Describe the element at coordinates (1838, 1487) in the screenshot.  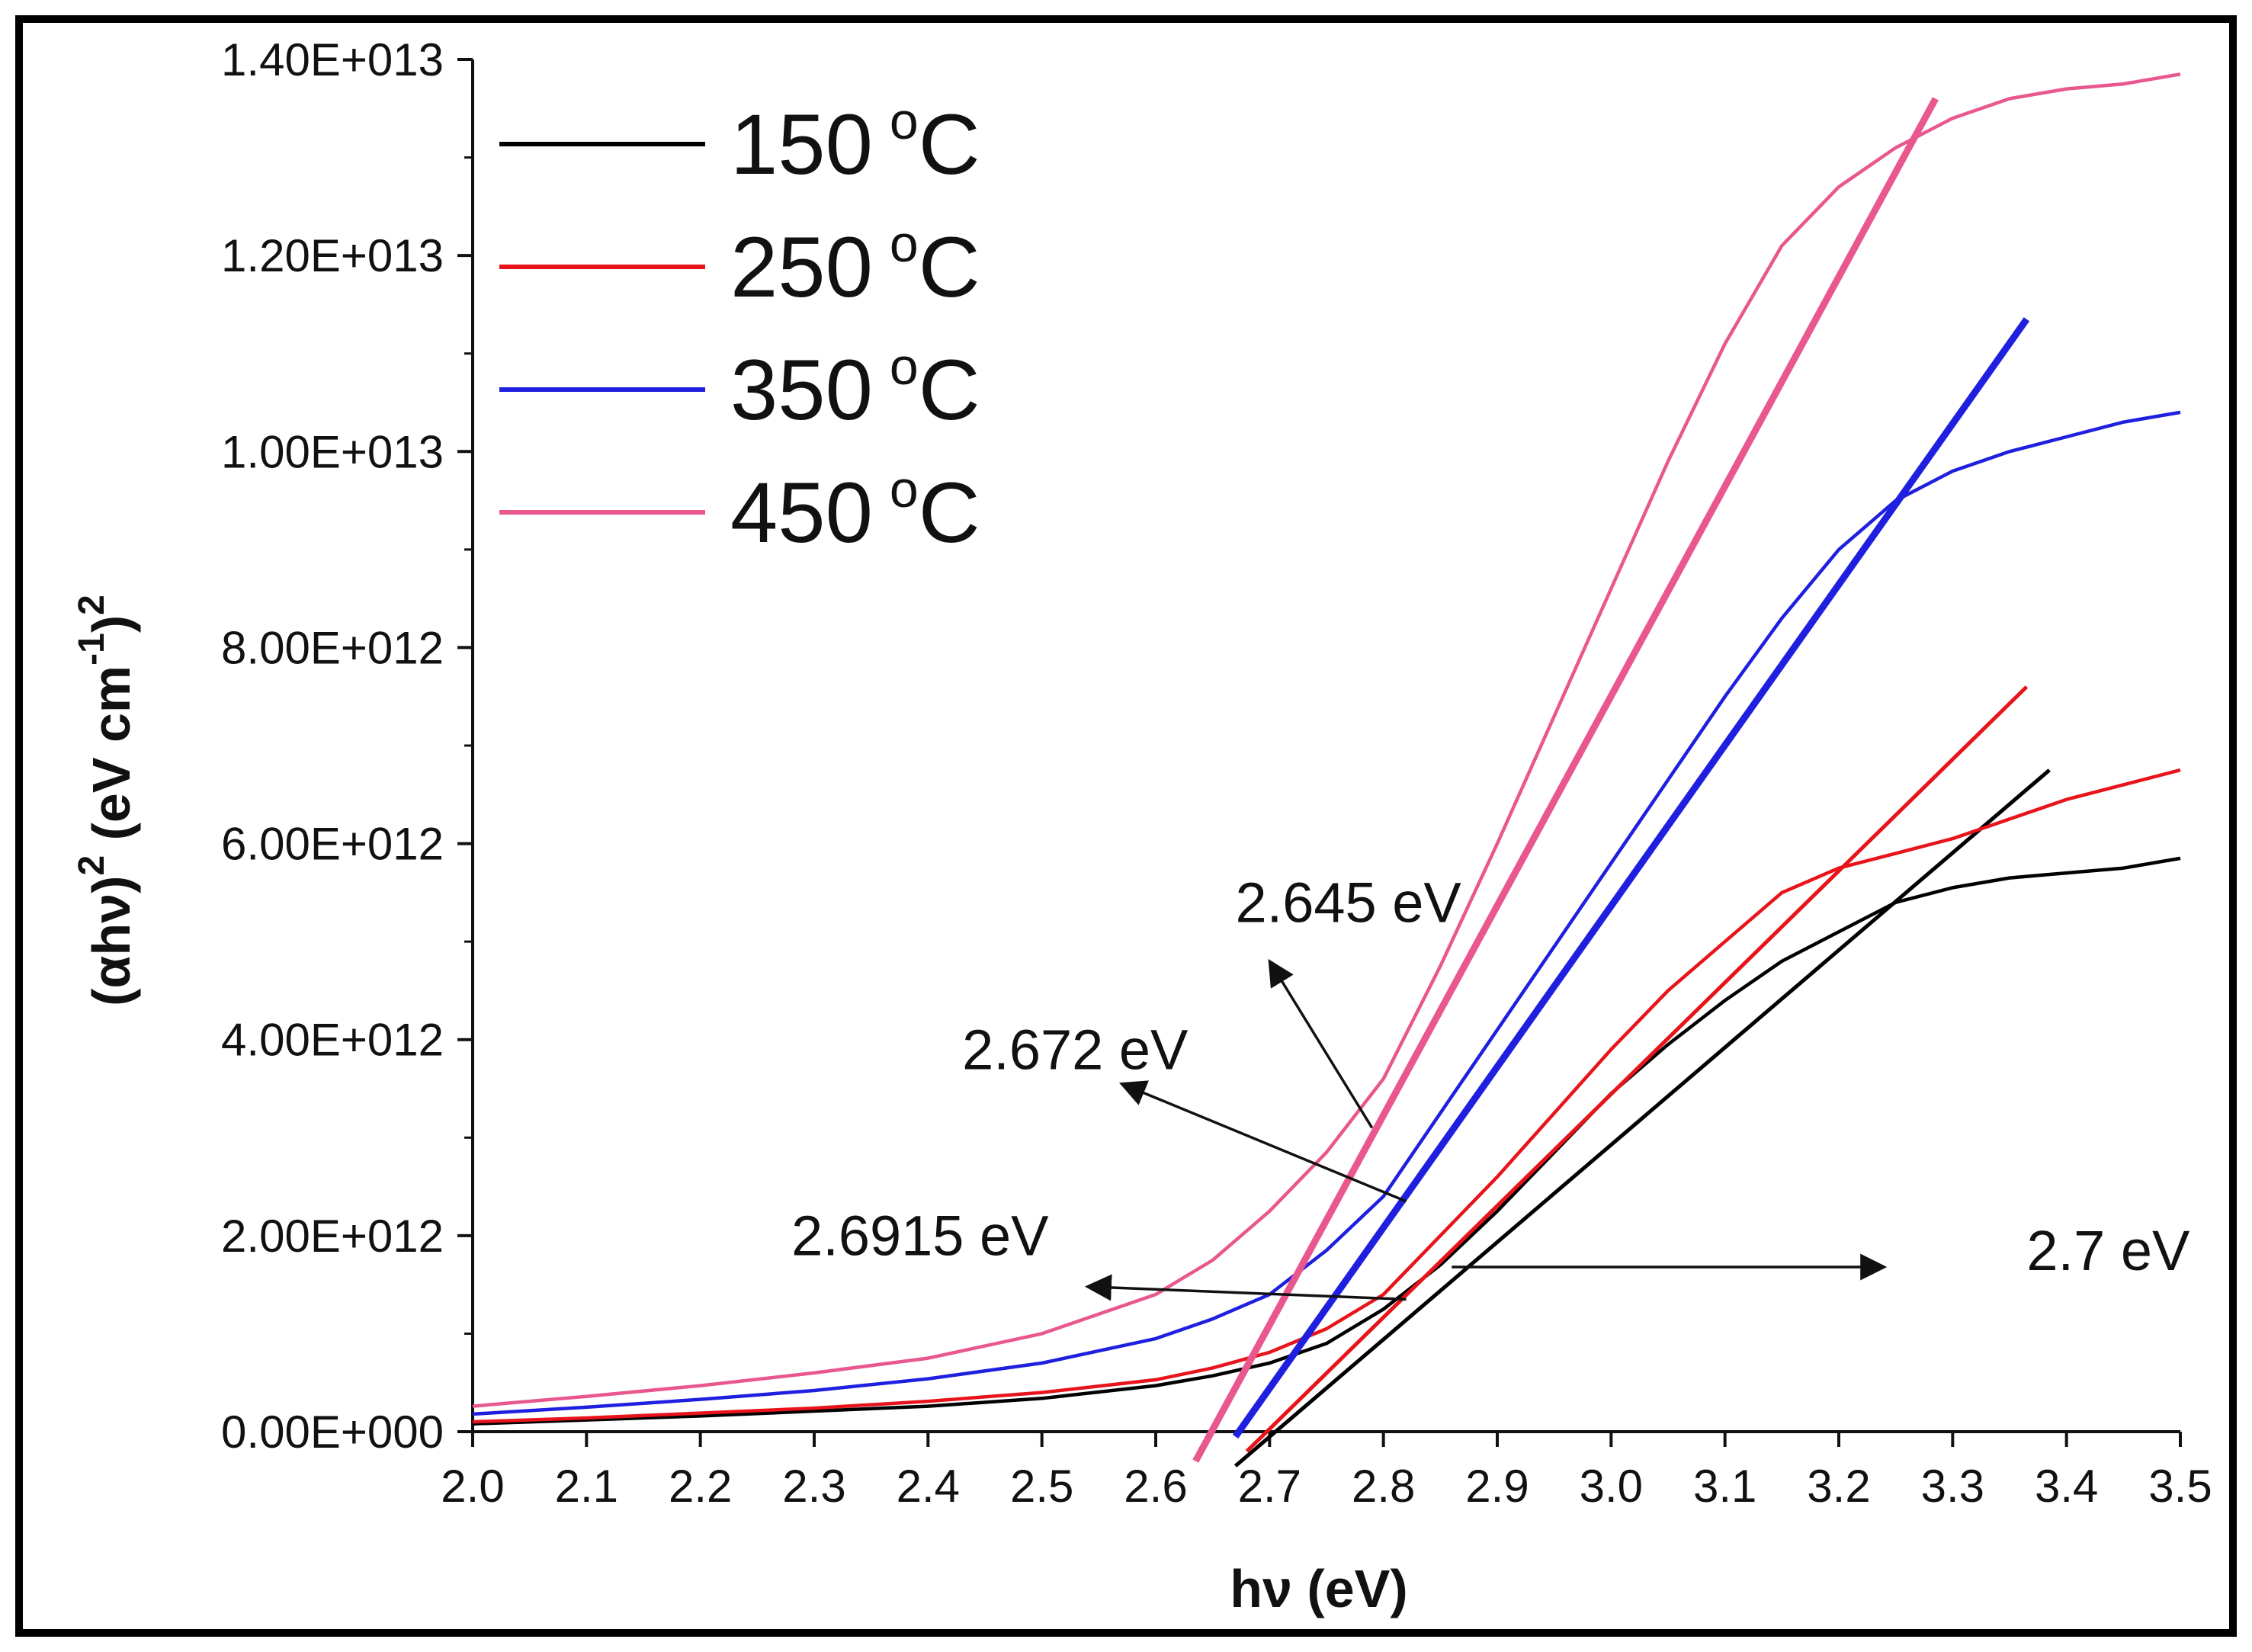
I see `x-tick-label: 3.2` at that location.